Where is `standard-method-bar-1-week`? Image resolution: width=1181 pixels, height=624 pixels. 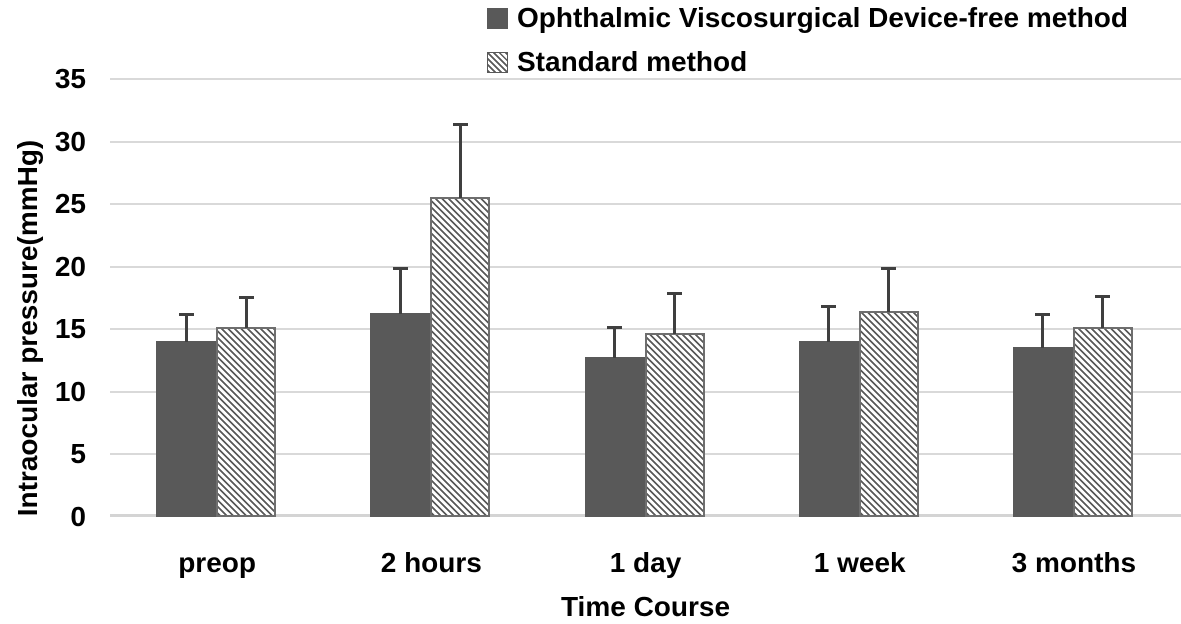
standard-method-bar-1-week is located at coordinates (888, 413).